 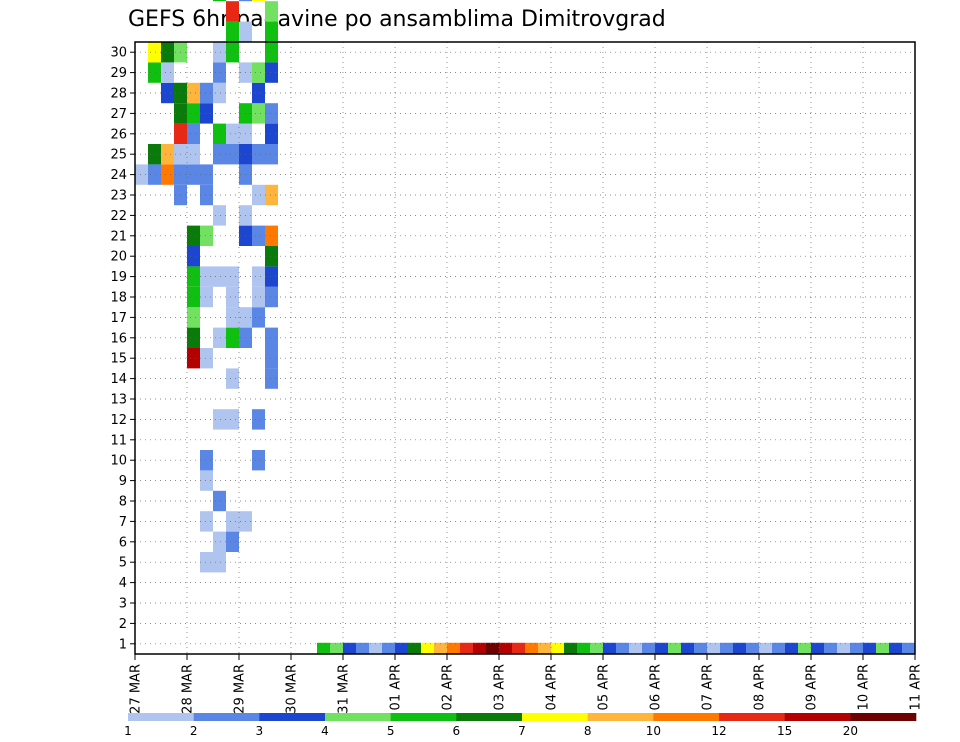 What do you see at coordinates (118, 196) in the screenshot?
I see `y-tick-label: 23` at bounding box center [118, 196].